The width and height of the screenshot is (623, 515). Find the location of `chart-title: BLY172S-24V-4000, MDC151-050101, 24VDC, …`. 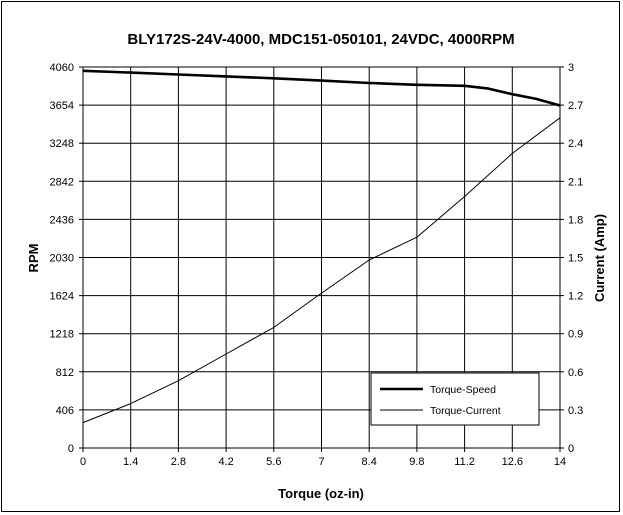

chart-title: BLY172S-24V-4000, MDC151-050101, 24VDC, … is located at coordinates (320, 39).